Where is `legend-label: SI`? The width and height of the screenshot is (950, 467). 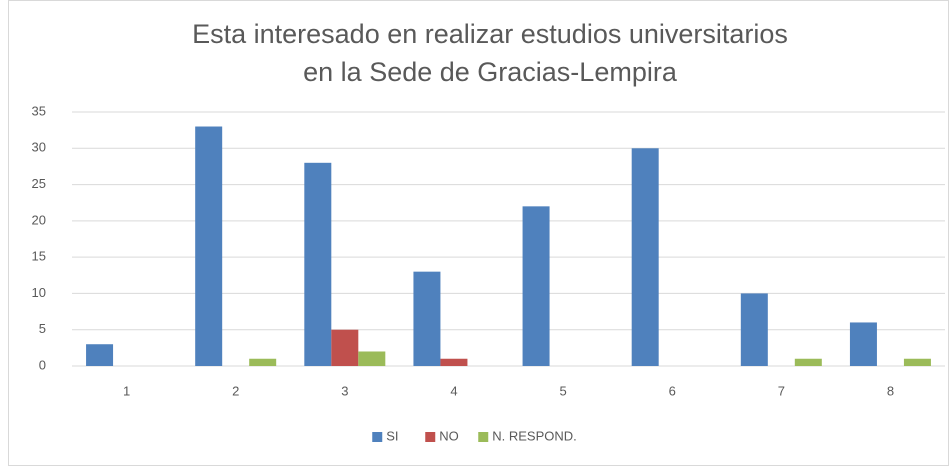
legend-label: SI is located at coordinates (392, 435).